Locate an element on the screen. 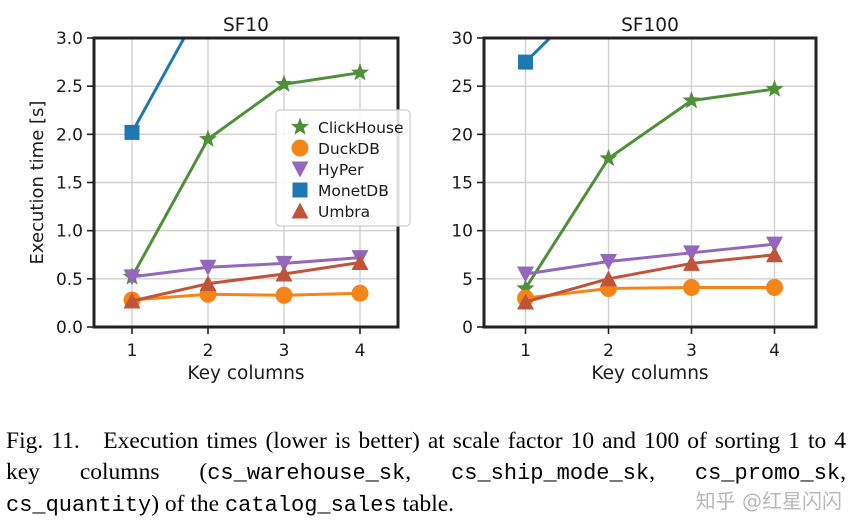 This screenshot has height=532, width=856. caption-sep-1: , is located at coordinates (428, 471).